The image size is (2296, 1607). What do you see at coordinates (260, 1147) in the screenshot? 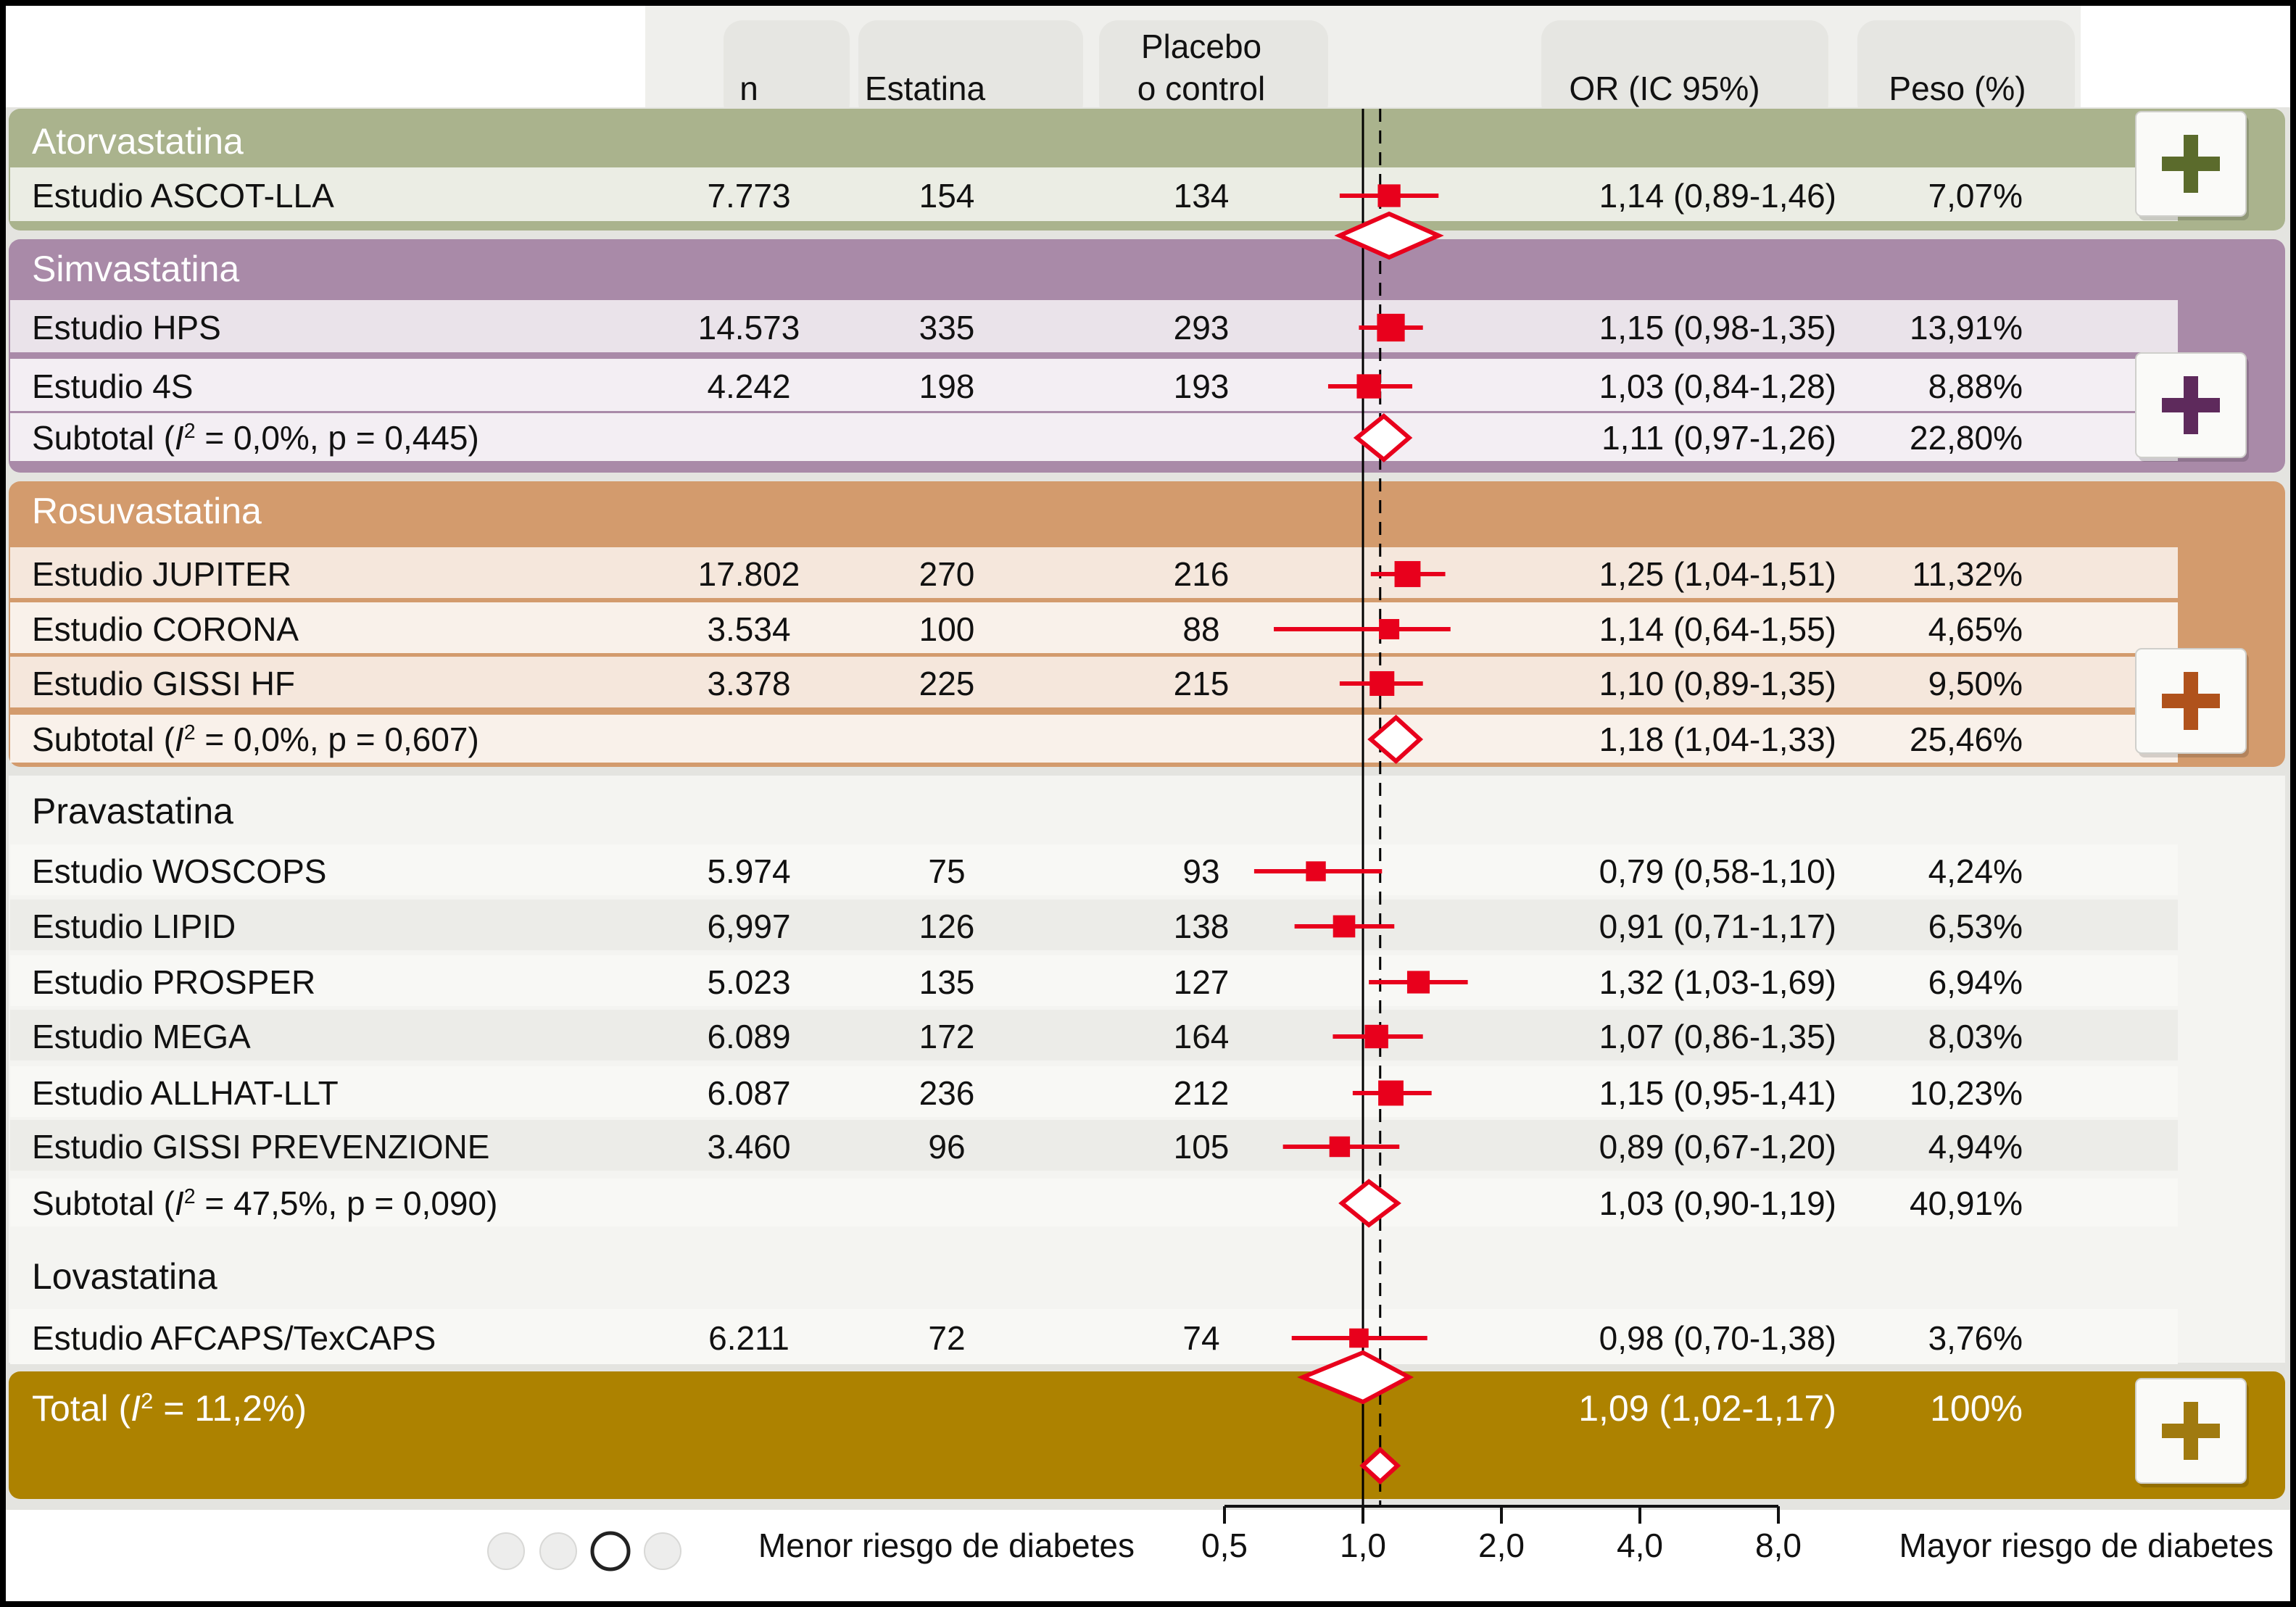
I see `study-label: Estudio GISSI PREVENZIONE` at bounding box center [260, 1147].